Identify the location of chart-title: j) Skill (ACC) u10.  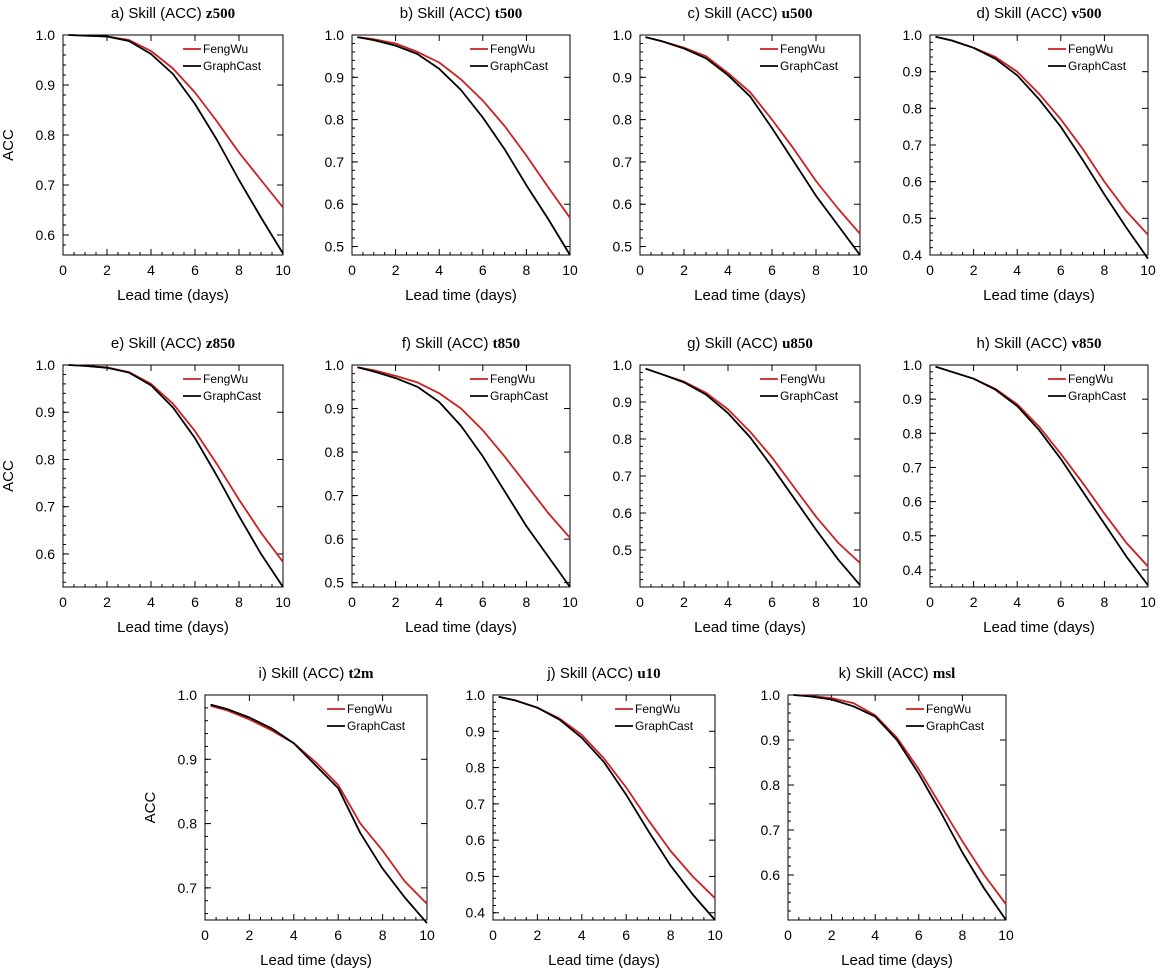
(603, 673).